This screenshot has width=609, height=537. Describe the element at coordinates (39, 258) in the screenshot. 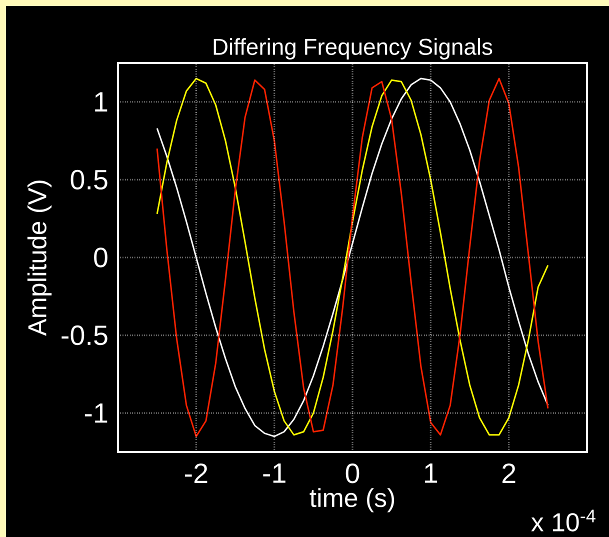

I see `y-axis-title: Amplitude (V)` at that location.